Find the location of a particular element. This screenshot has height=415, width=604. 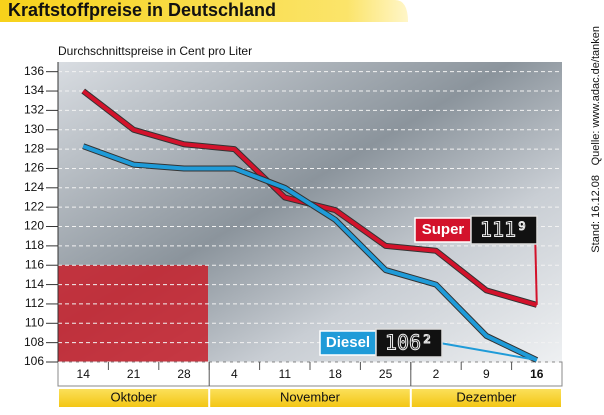

legend-label: Super is located at coordinates (443, 229).